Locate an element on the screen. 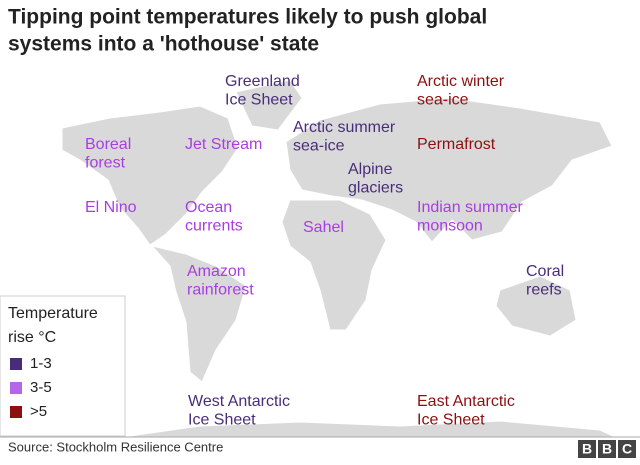 Image resolution: width=640 pixels, height=465 pixels. africa is located at coordinates (334, 265).